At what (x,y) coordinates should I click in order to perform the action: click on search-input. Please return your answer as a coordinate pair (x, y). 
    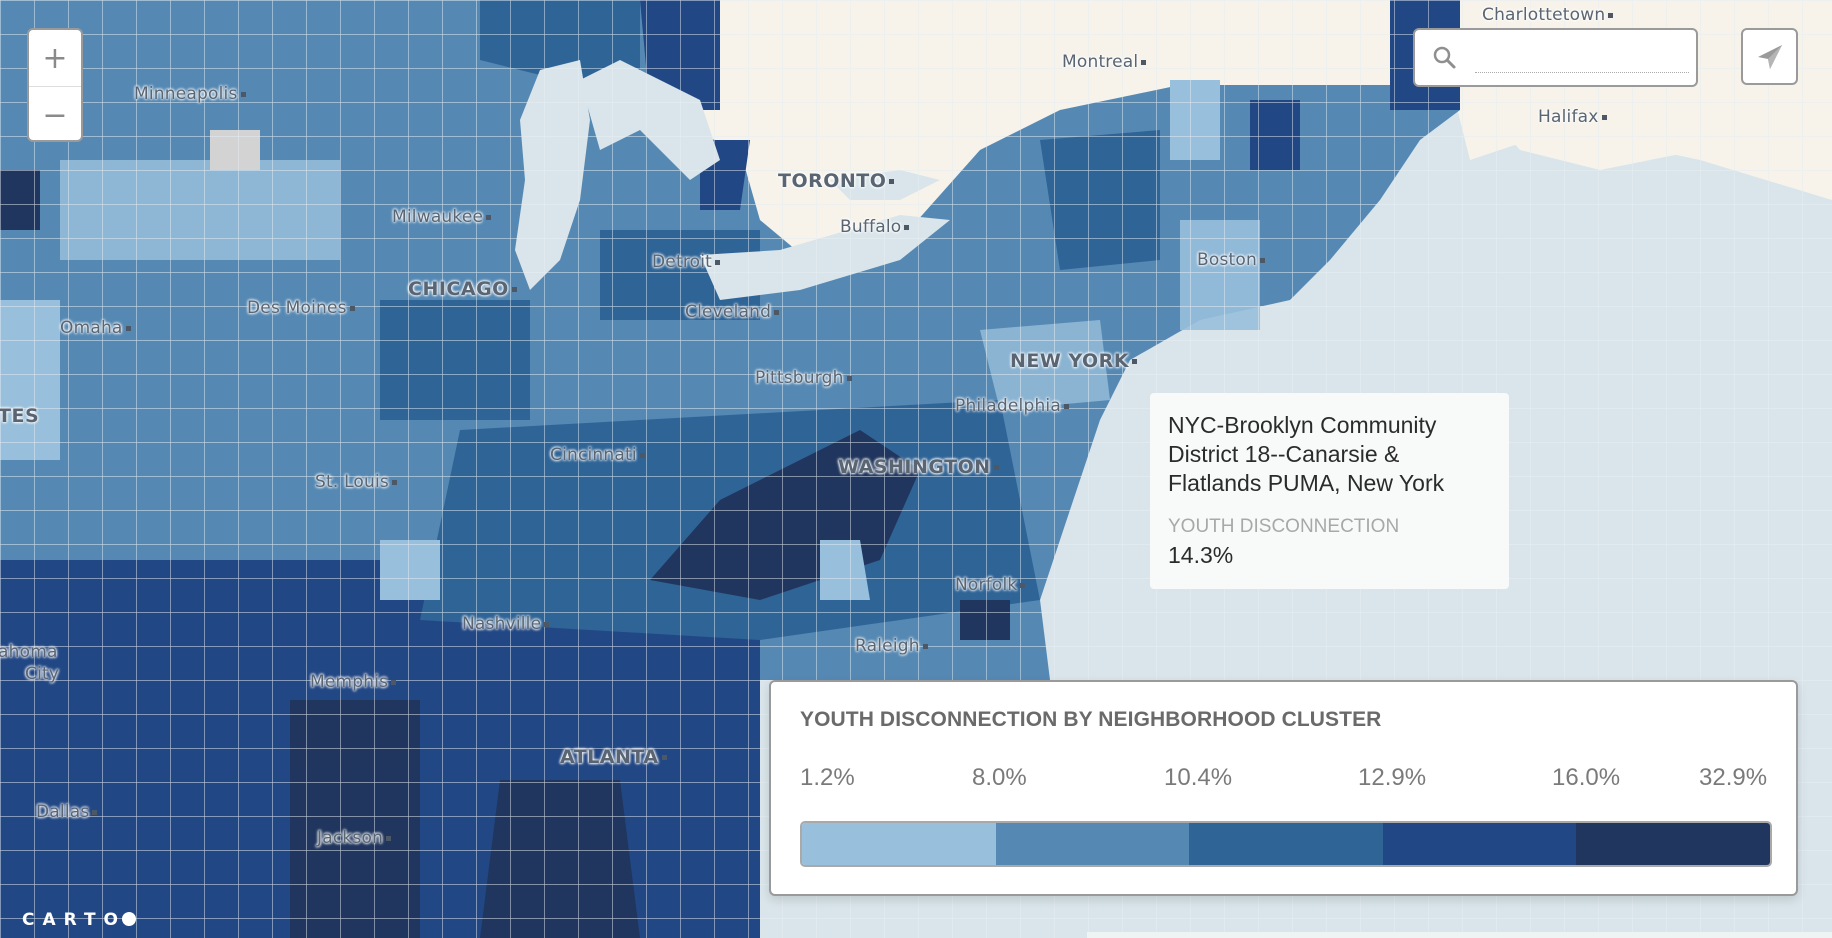
    Looking at the image, I should click on (1582, 58).